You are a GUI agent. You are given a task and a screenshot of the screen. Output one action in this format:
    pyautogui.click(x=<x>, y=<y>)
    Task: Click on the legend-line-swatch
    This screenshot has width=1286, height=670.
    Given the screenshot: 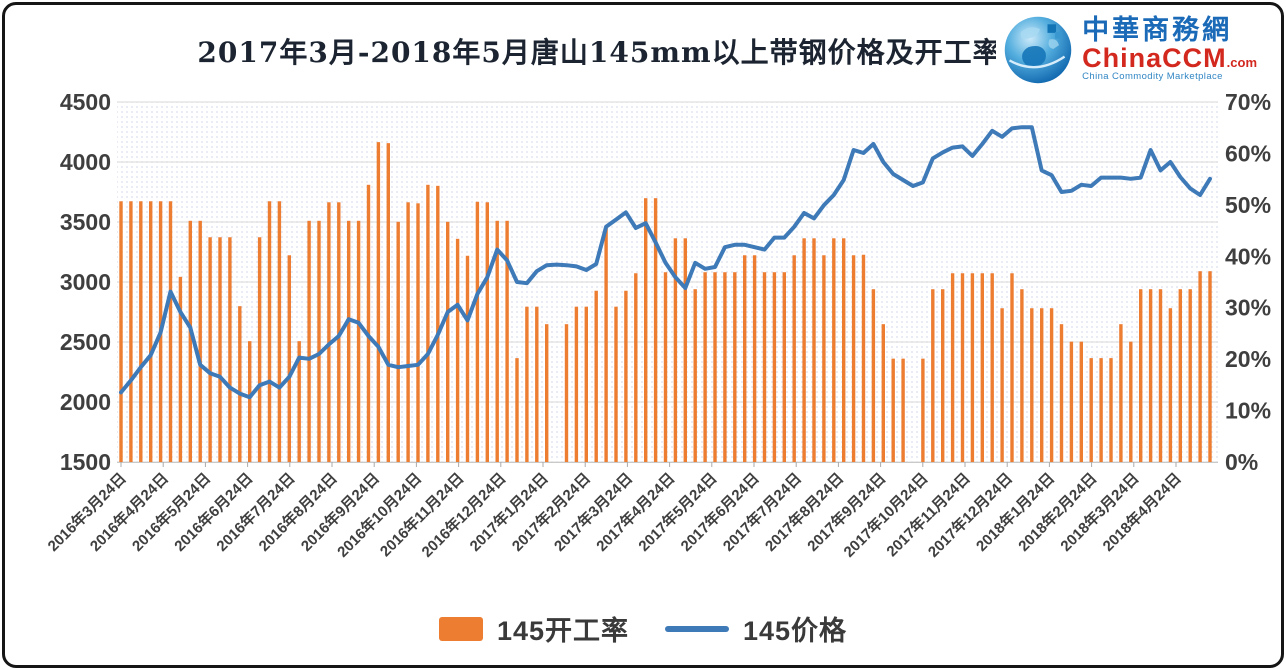 What is the action you would take?
    pyautogui.click(x=697, y=628)
    